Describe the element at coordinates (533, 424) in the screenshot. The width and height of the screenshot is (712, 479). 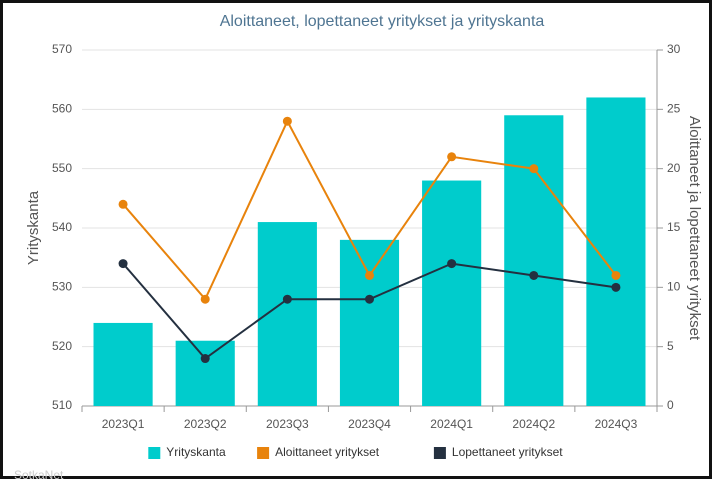
I see `x-tick-label: 2024Q2` at that location.